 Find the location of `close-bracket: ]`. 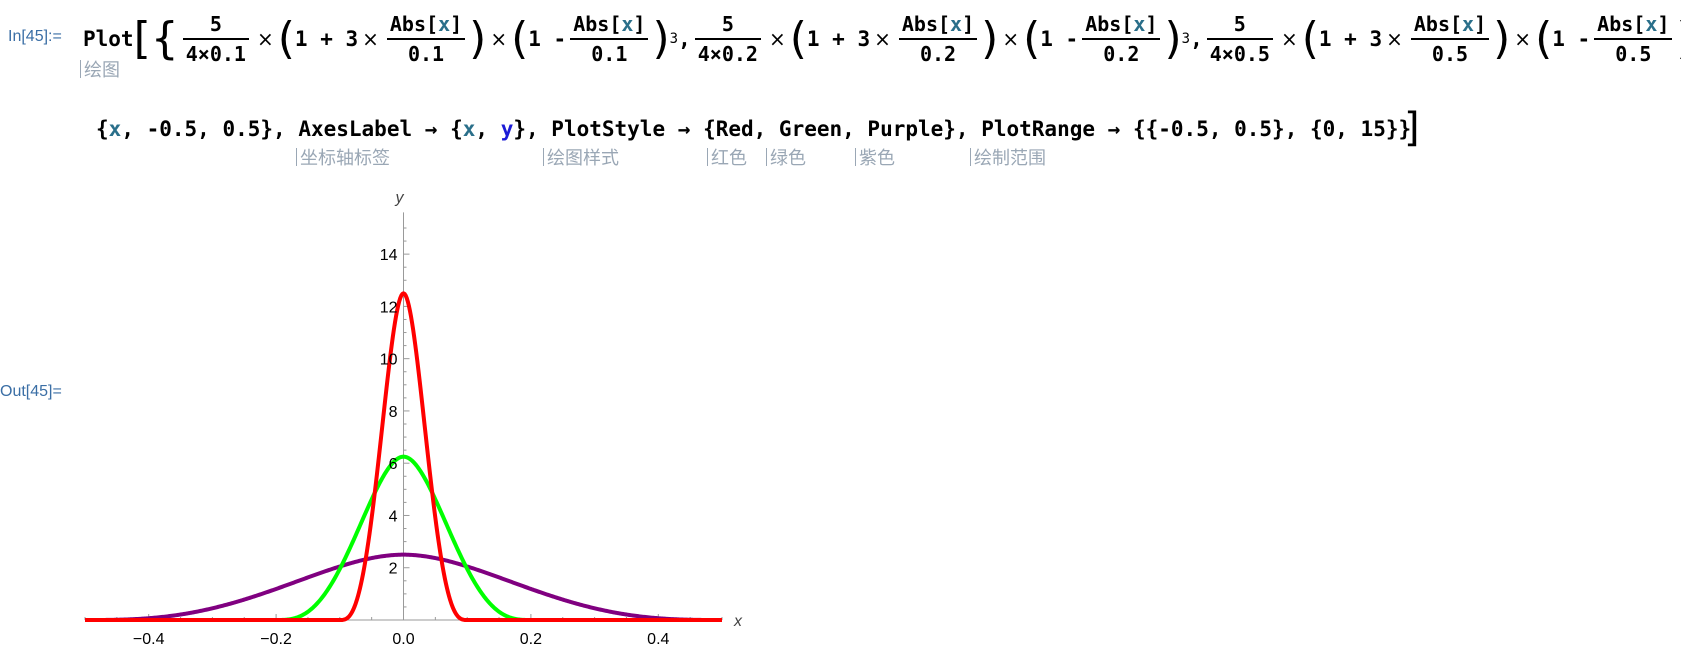

close-bracket: ] is located at coordinates (1412, 128).